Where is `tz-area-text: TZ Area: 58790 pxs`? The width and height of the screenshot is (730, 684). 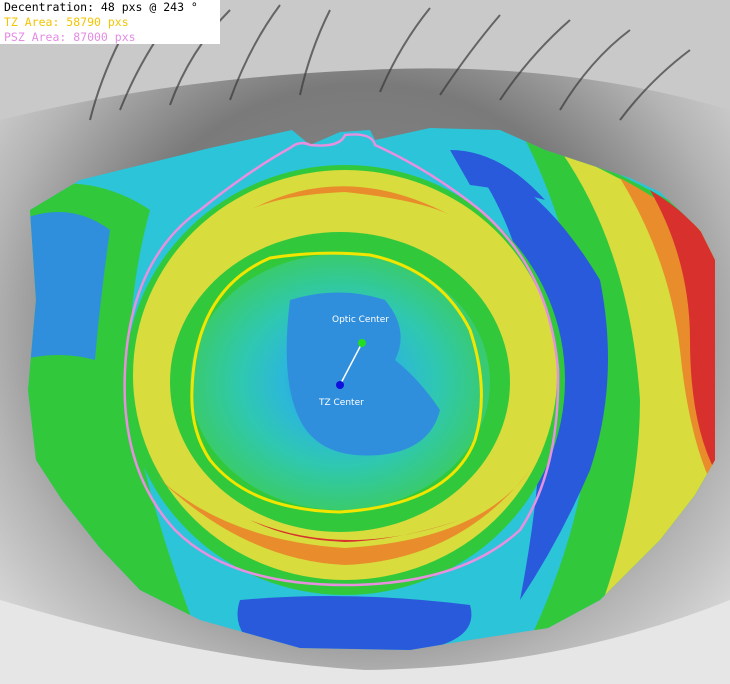
tz-area-text: TZ Area: 58790 pxs is located at coordinates (66, 22).